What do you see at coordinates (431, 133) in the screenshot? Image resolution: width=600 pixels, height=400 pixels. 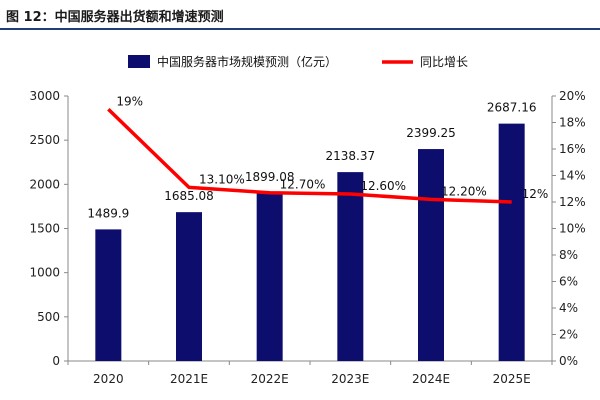 I see `bar-value-label: 2399.25` at bounding box center [431, 133].